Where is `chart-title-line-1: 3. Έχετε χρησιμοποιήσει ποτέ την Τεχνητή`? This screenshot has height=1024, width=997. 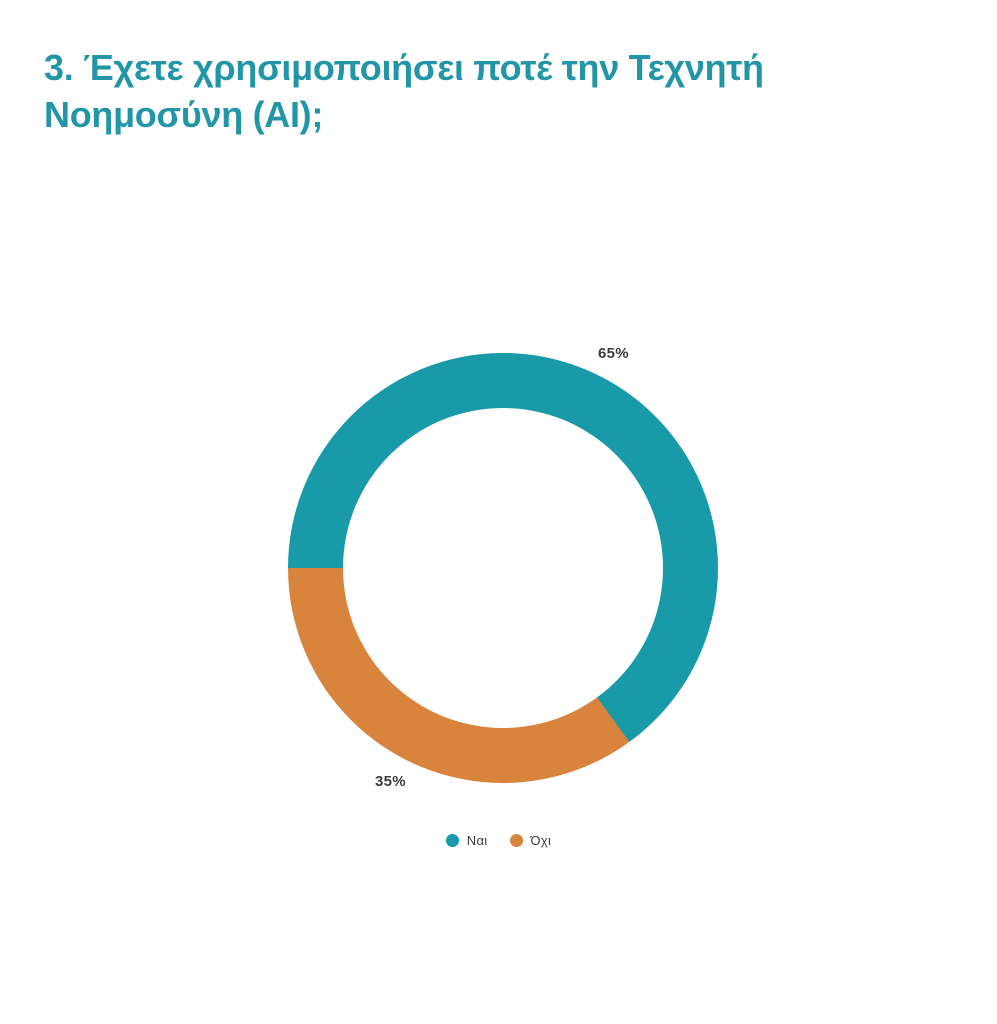 chart-title-line-1: 3. Έχετε χρησιμοποιήσει ποτέ την Τεχνητή is located at coordinates (404, 67).